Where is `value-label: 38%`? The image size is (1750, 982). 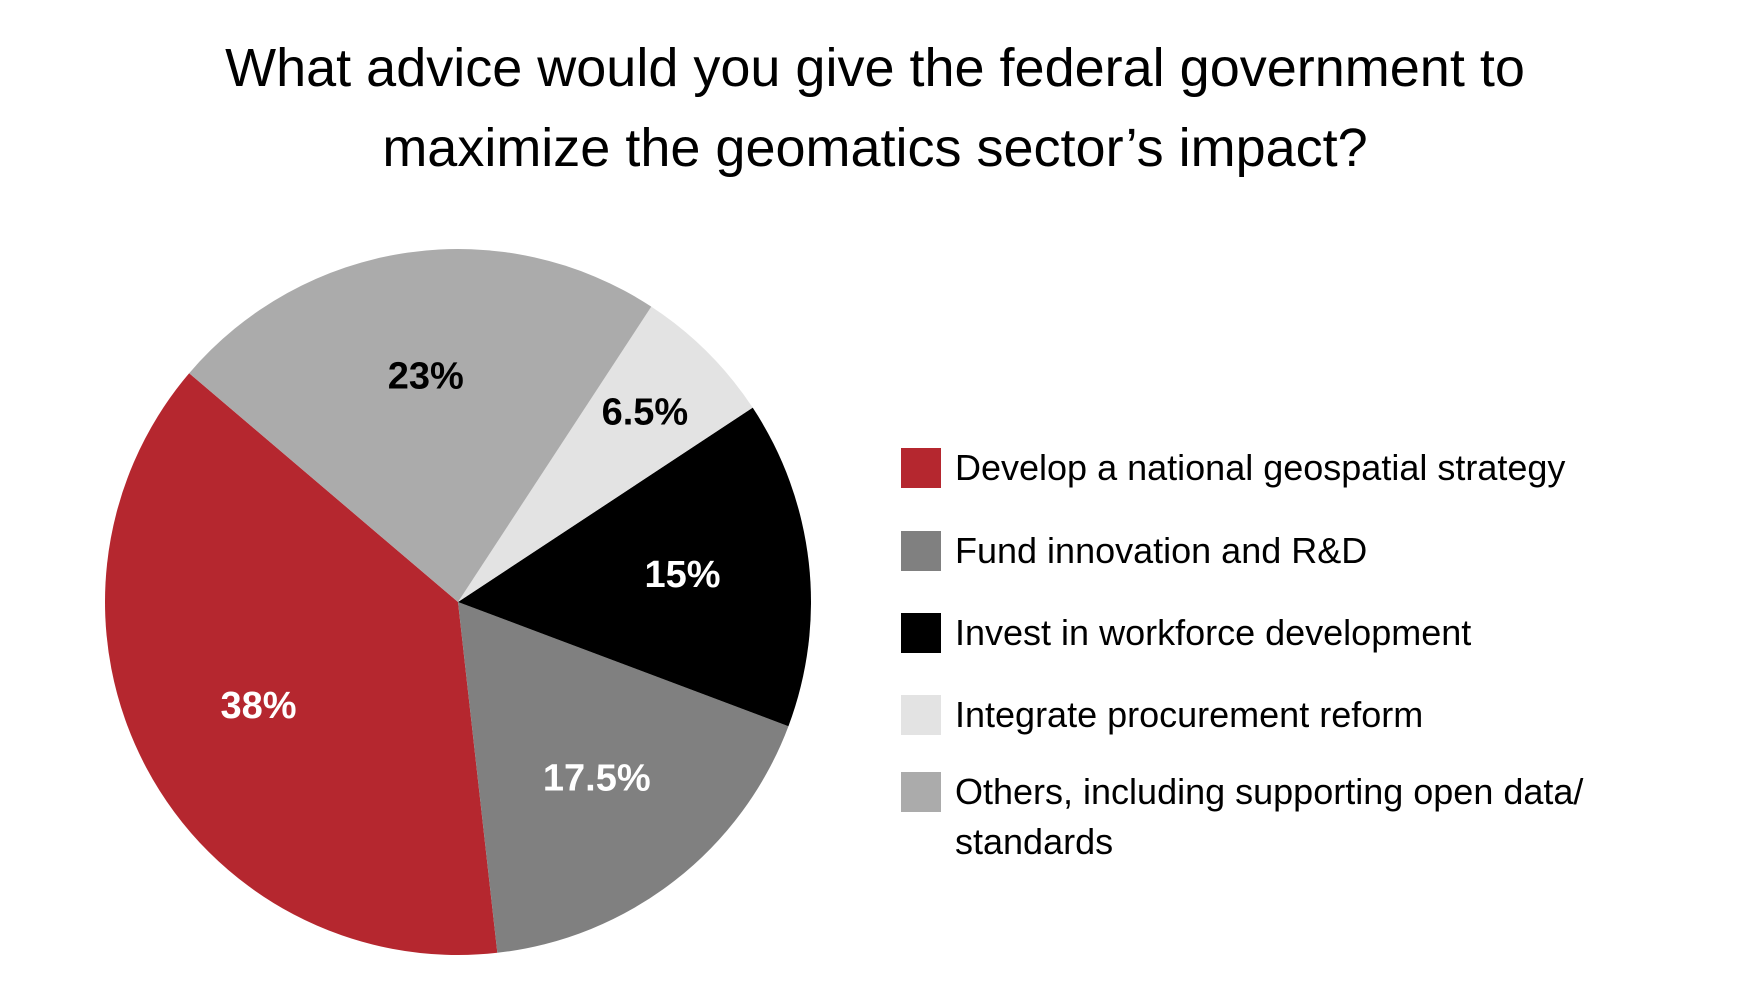 value-label: 38% is located at coordinates (258, 706).